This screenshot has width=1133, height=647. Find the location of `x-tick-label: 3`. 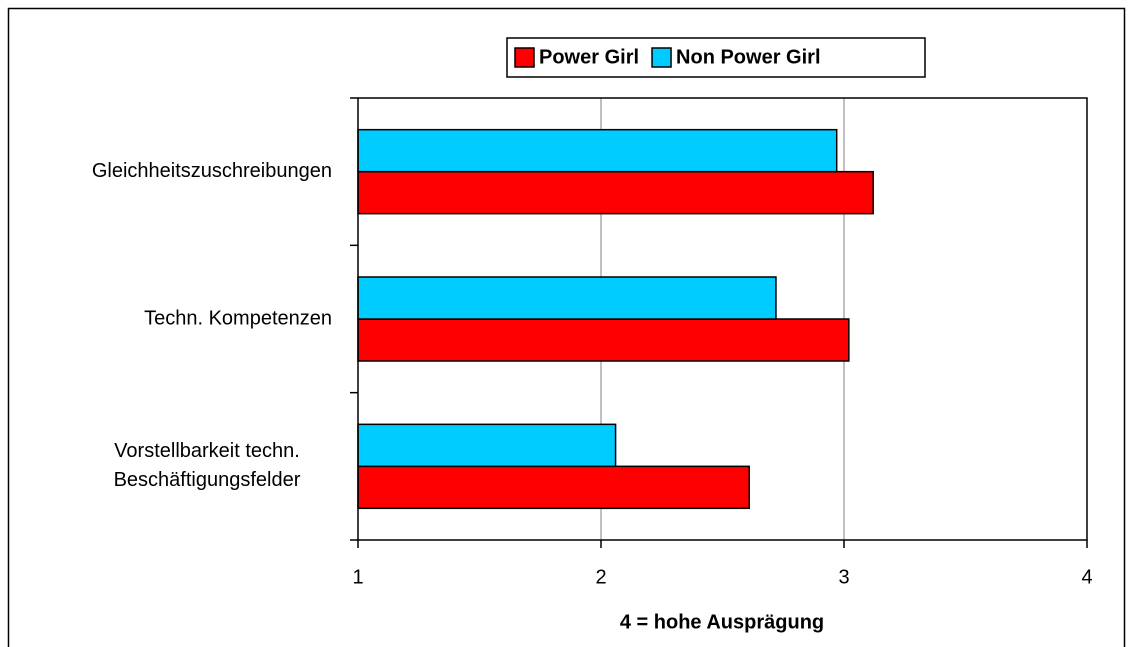

x-tick-label: 3 is located at coordinates (843, 577).